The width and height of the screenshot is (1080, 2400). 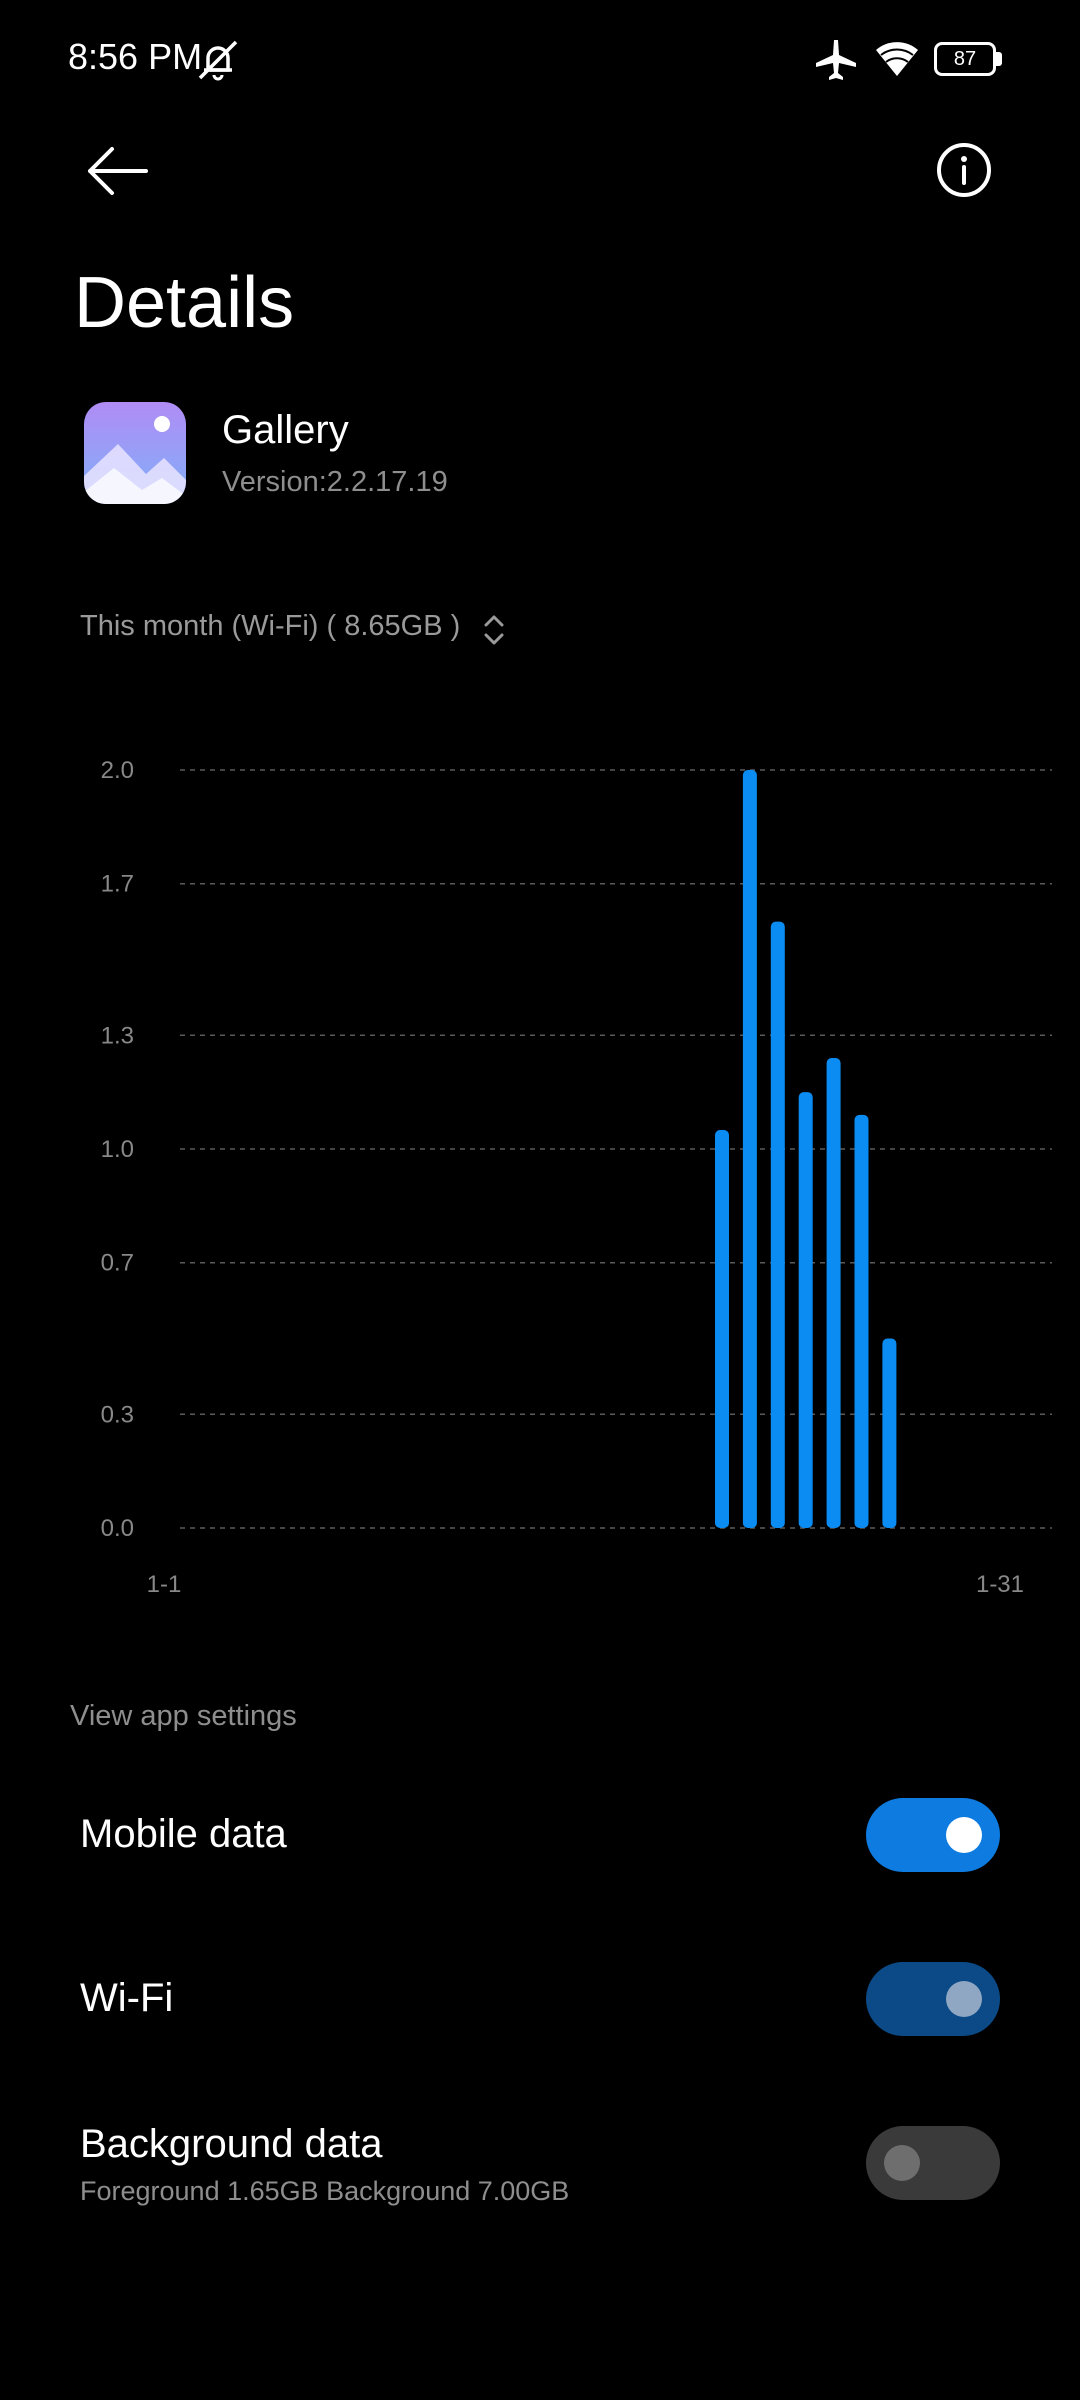 I want to click on background-data-toggle, so click(x=933, y=2163).